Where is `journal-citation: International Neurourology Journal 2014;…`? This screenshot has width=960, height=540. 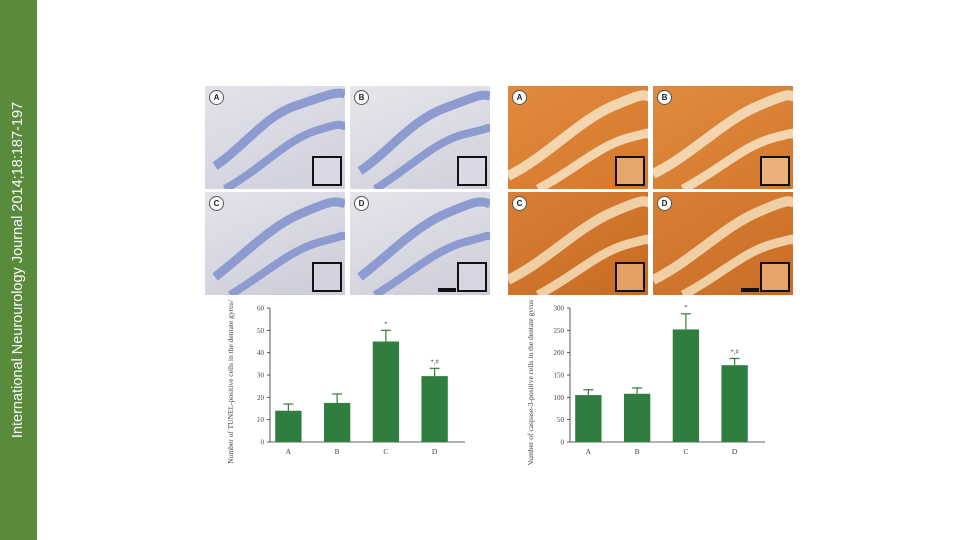 journal-citation: International Neurourology Journal 2014;… is located at coordinates (18, 270).